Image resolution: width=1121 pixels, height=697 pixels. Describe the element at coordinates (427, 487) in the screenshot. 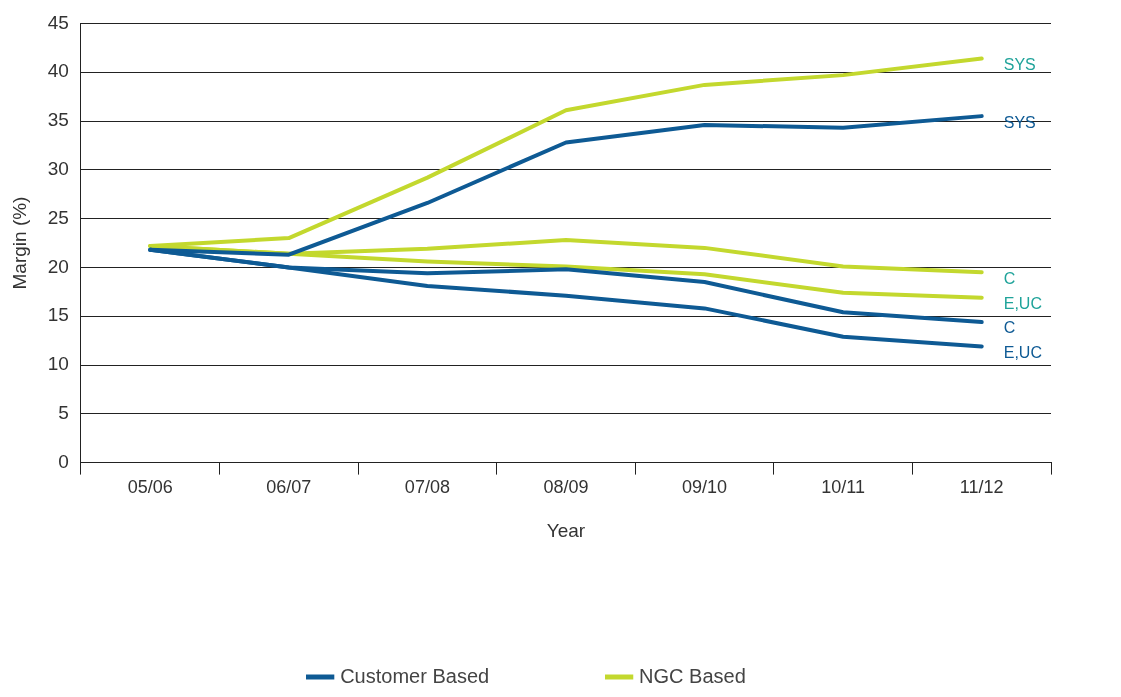

I see `x-tick-label: 07/08` at that location.